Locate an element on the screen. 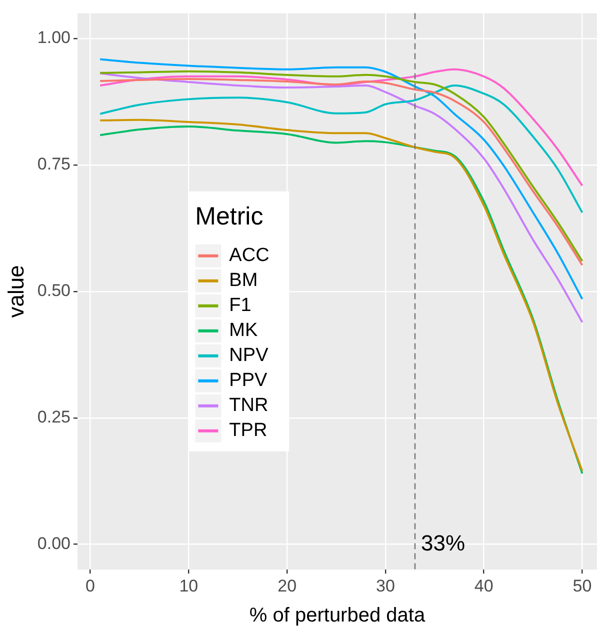 The height and width of the screenshot is (632, 599). x-tick-label: 40 is located at coordinates (484, 586).